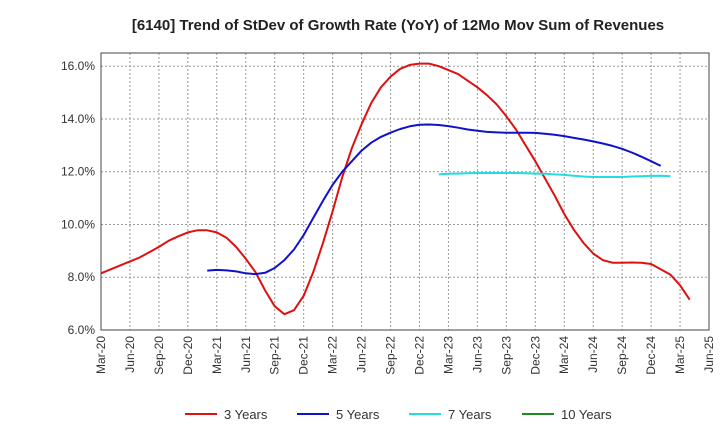 Image resolution: width=720 pixels, height=440 pixels. I want to click on x-tick-label: Jun-25, so click(709, 354).